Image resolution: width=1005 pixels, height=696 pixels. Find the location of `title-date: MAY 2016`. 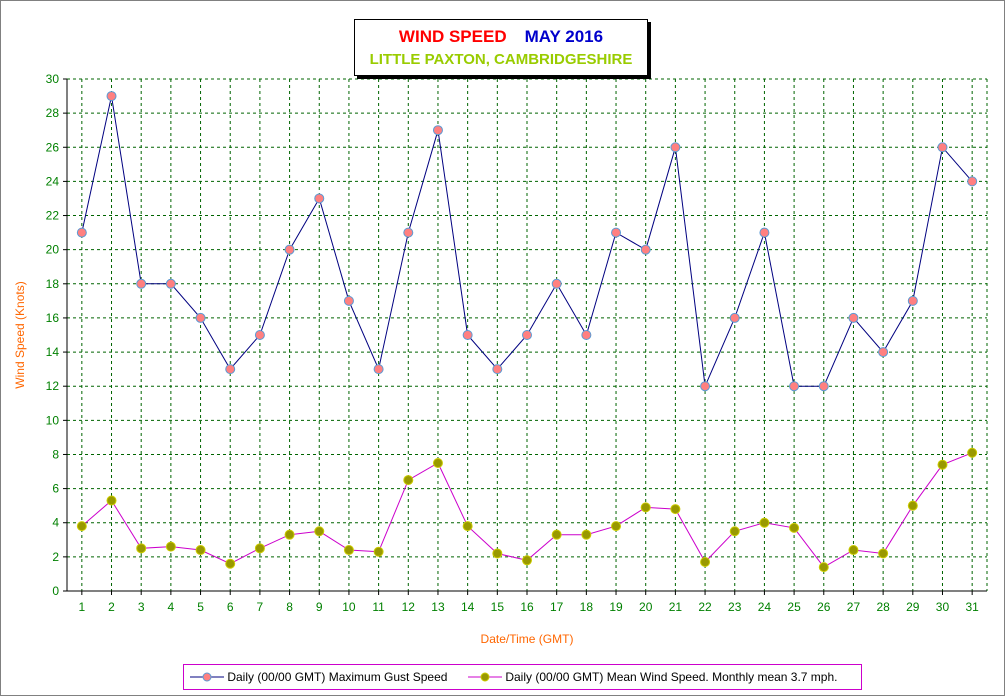

title-date: MAY 2016 is located at coordinates (564, 36).